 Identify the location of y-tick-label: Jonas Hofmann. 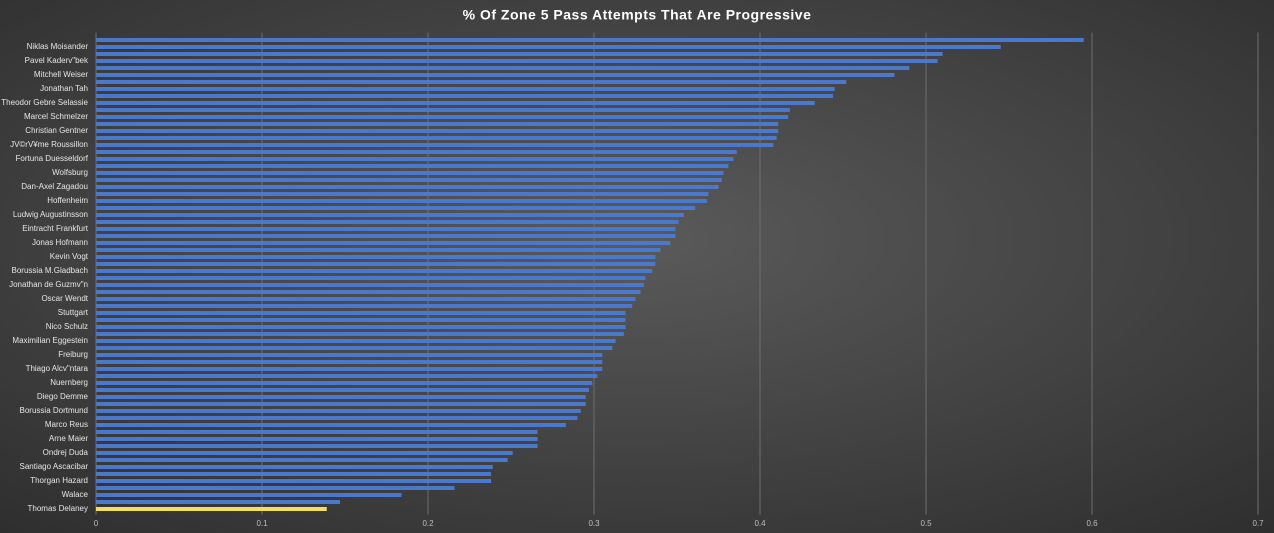
(60, 242).